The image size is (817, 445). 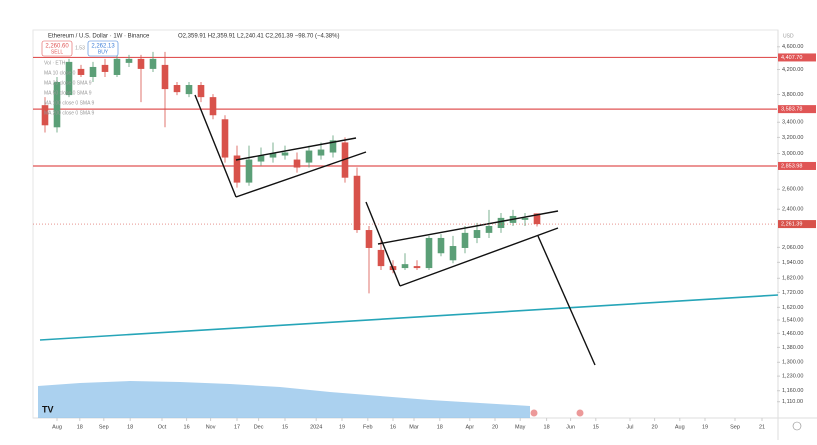 What do you see at coordinates (69, 113) in the screenshot?
I see `indicator-label: MA 200 close 0 SMA 9` at bounding box center [69, 113].